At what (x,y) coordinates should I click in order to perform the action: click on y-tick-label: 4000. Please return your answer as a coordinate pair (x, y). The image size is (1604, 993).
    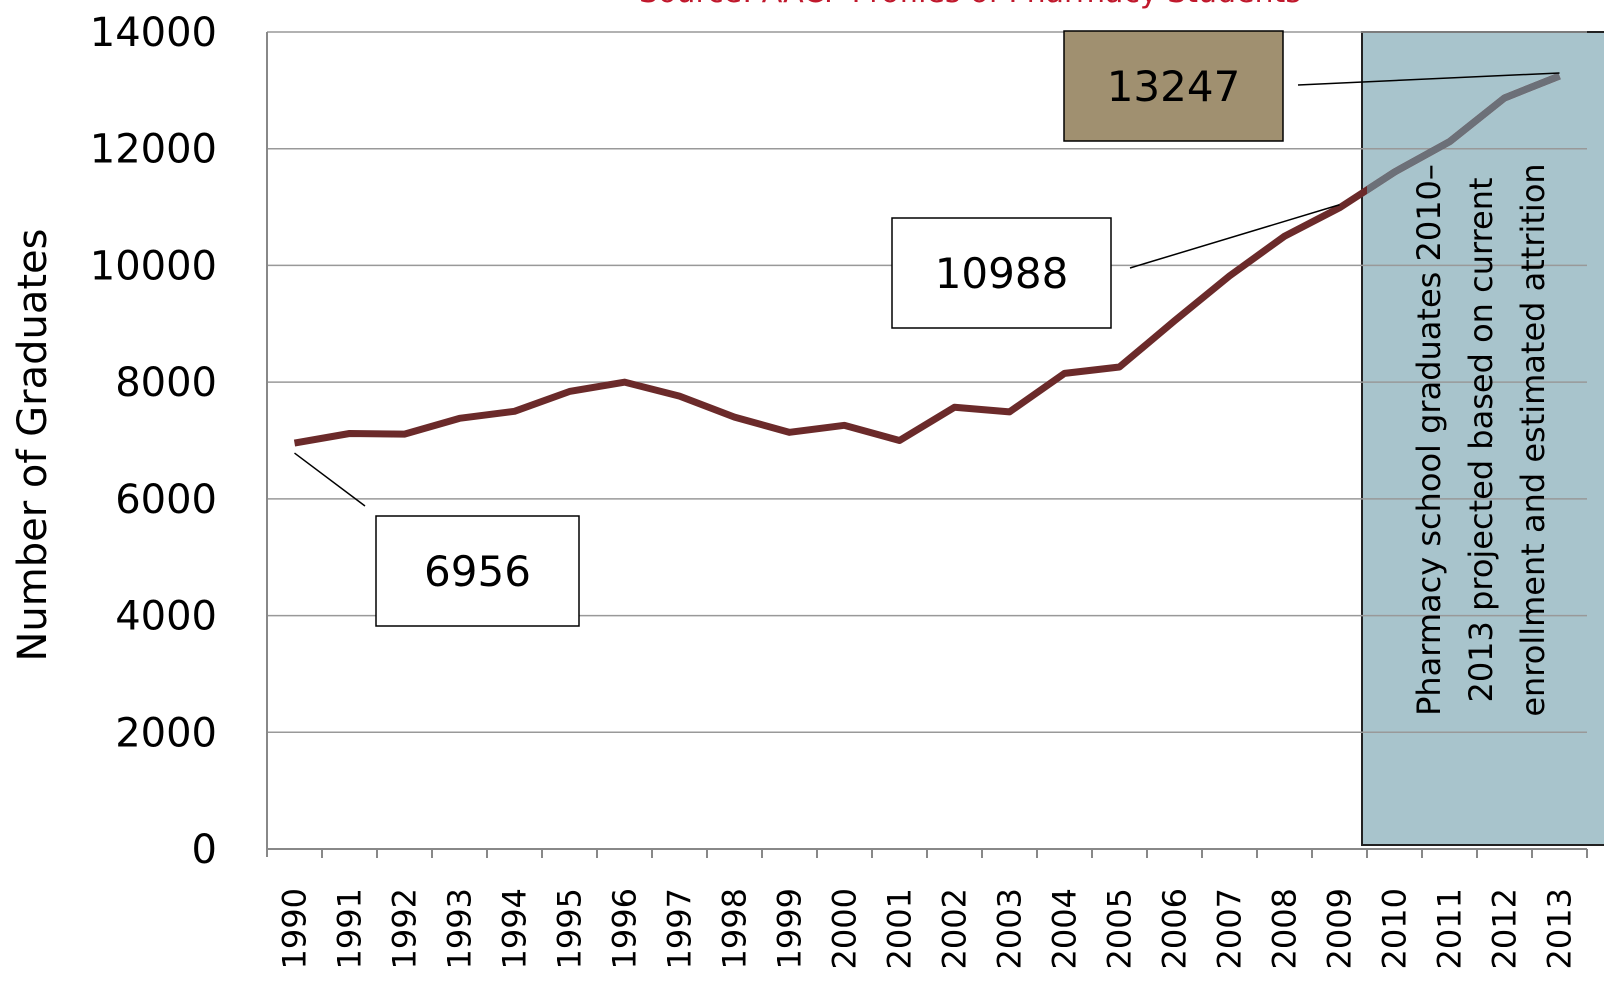
    Looking at the image, I should click on (166, 617).